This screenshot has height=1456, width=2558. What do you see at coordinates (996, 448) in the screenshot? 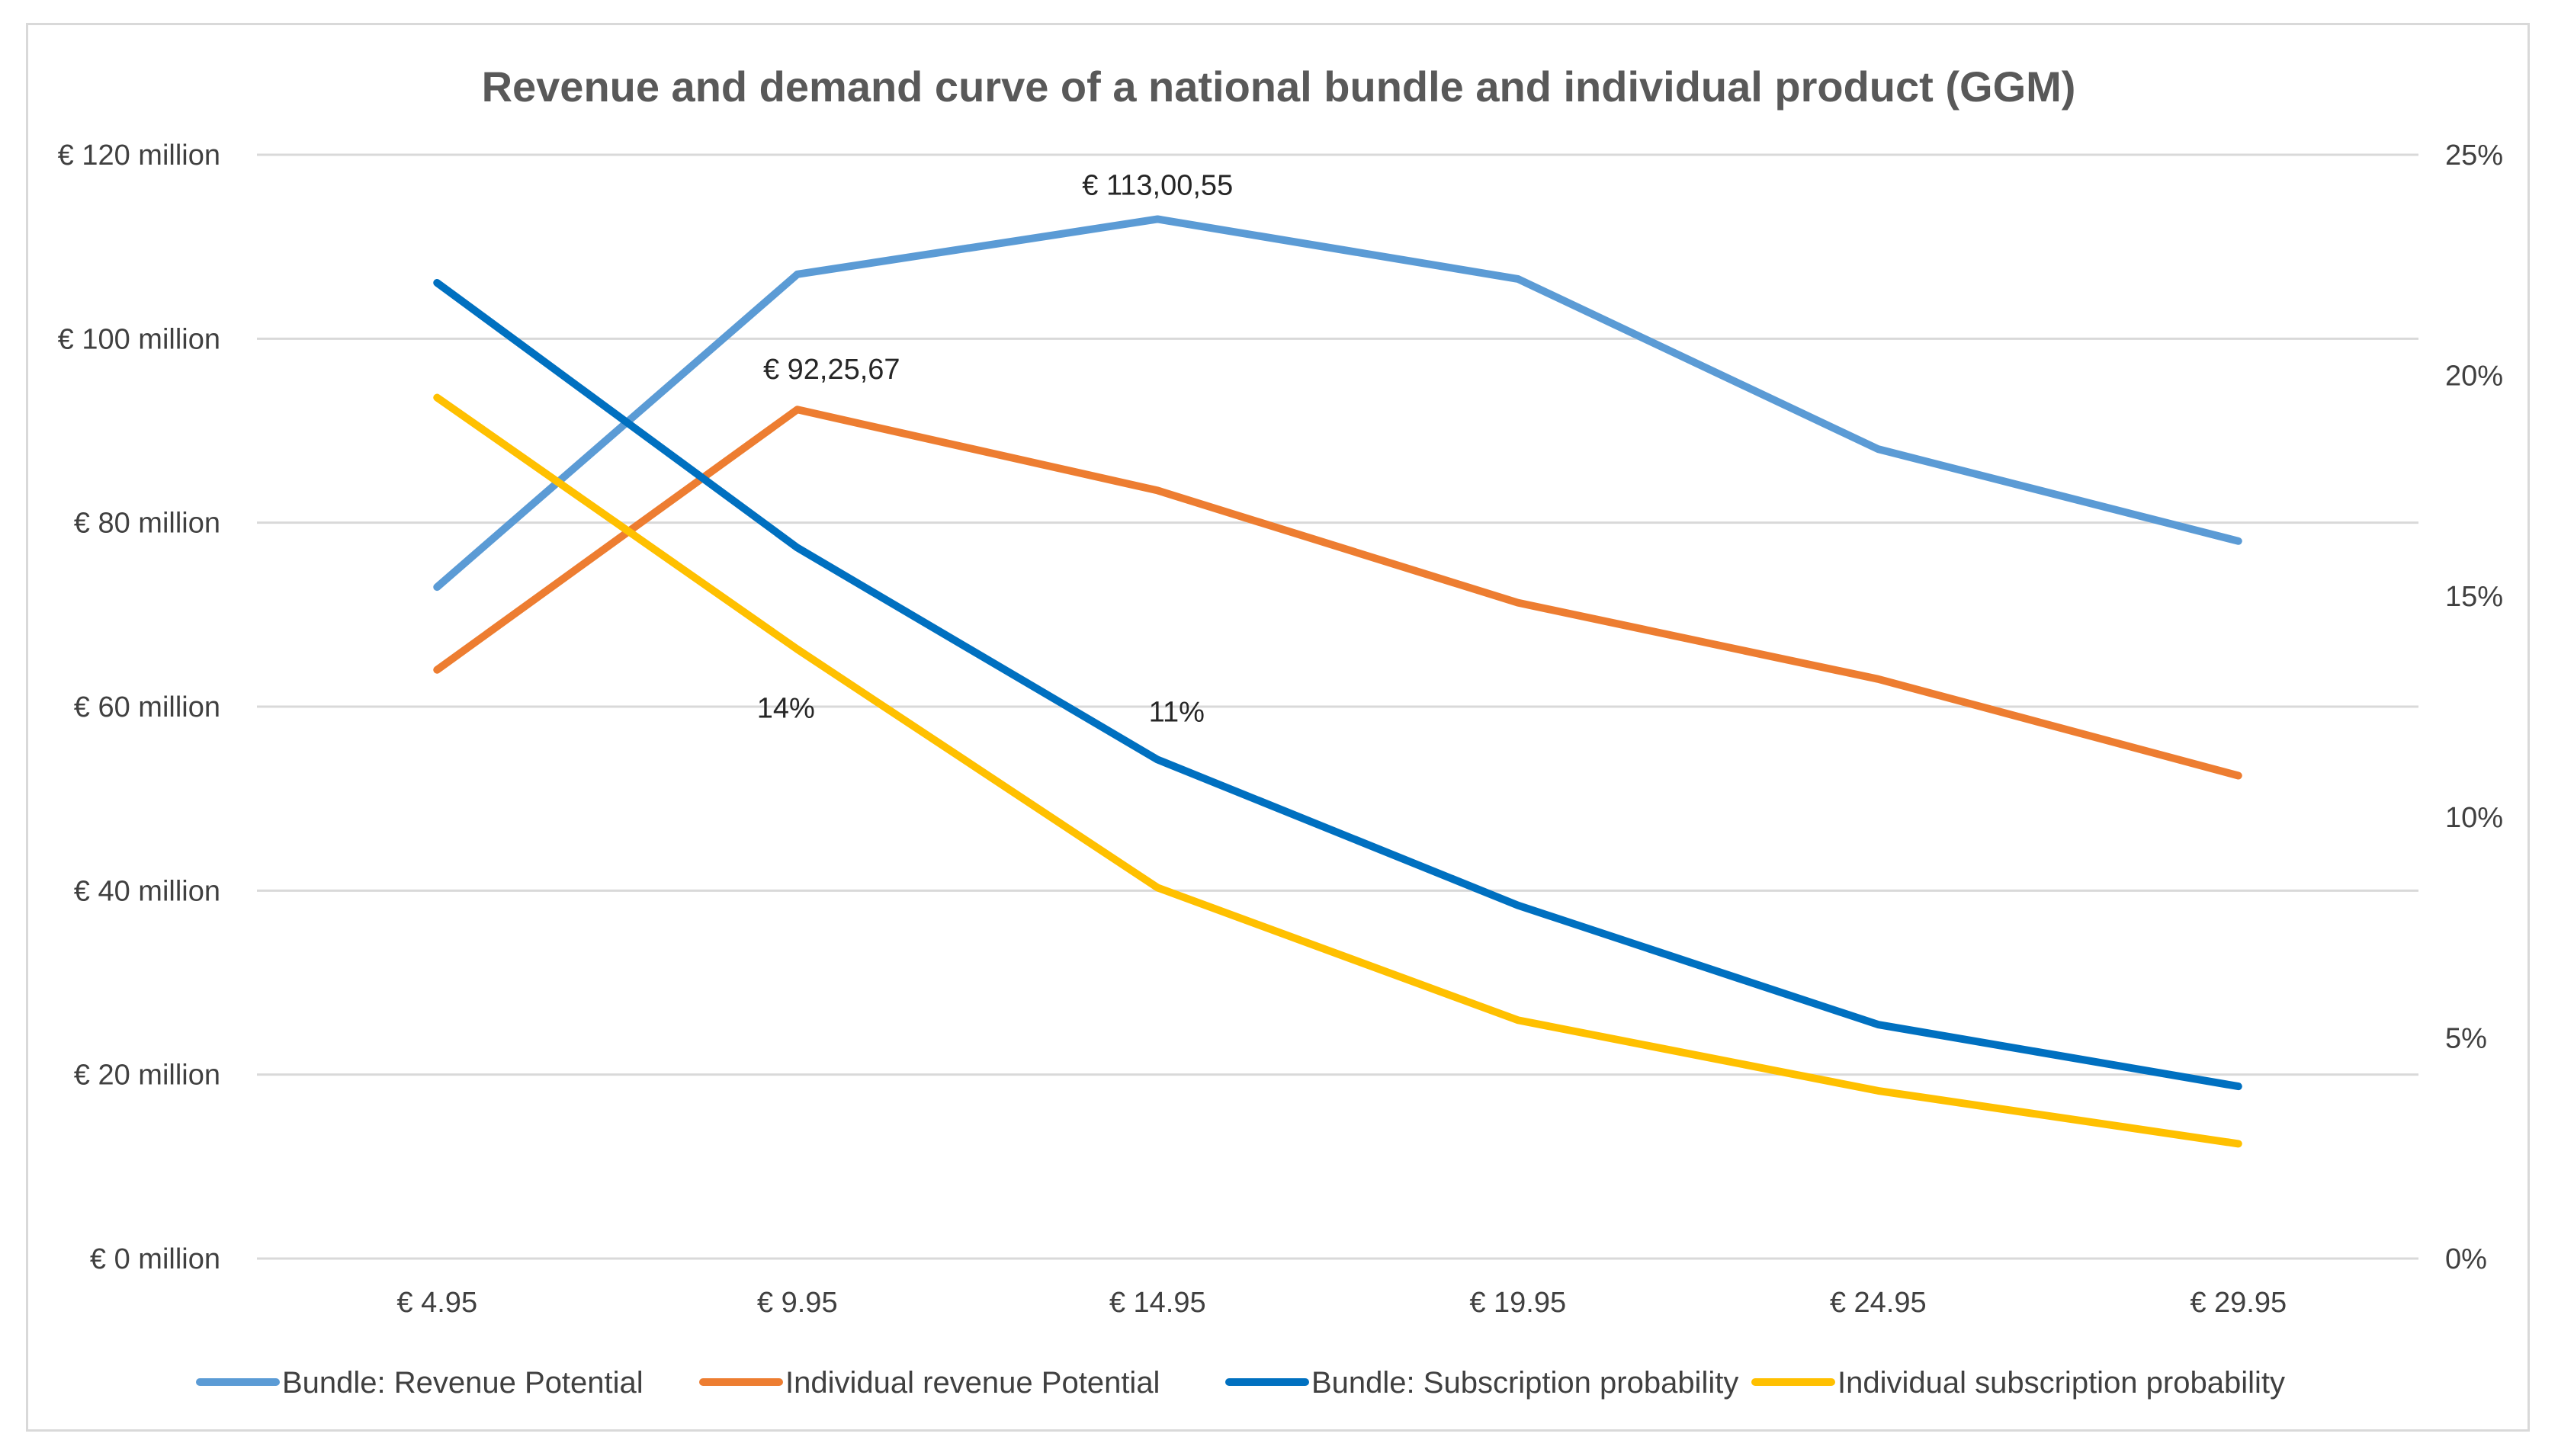
I see `data-labels: € 113,00,55 € 92,25,67 14% 11%` at bounding box center [996, 448].